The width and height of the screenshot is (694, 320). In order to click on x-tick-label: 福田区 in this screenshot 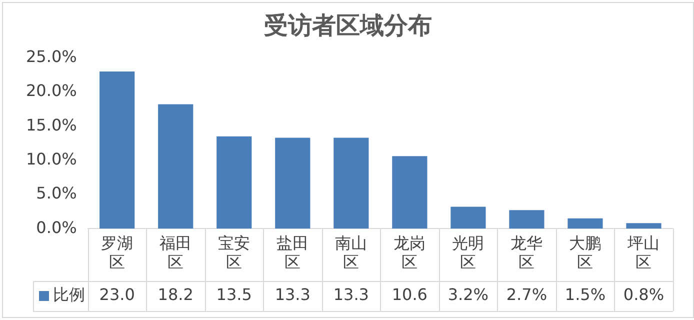, I will do `click(176, 252)`.